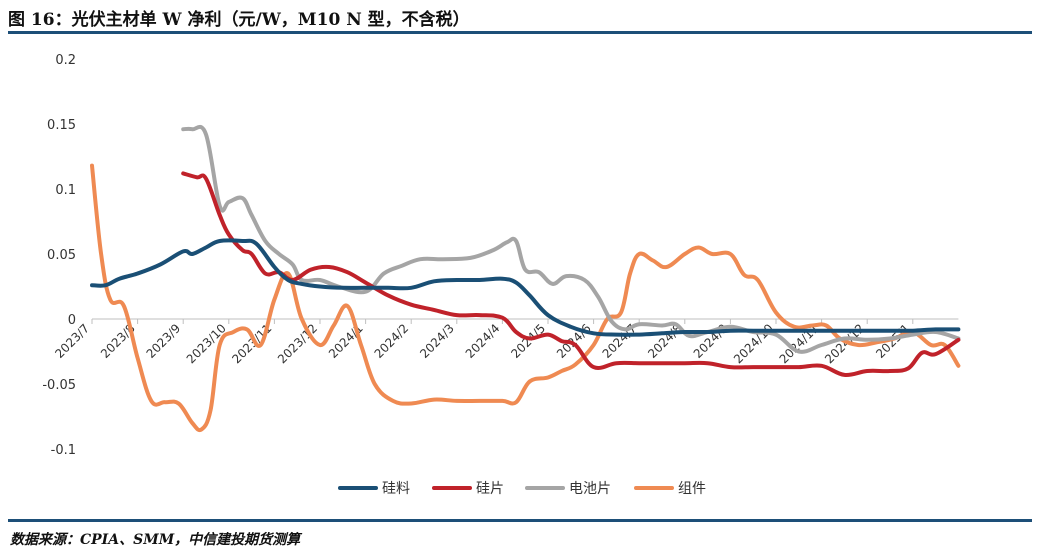 This screenshot has width=1039, height=556. What do you see at coordinates (396, 489) in the screenshot?
I see `legend-label: 硅料` at bounding box center [396, 489].